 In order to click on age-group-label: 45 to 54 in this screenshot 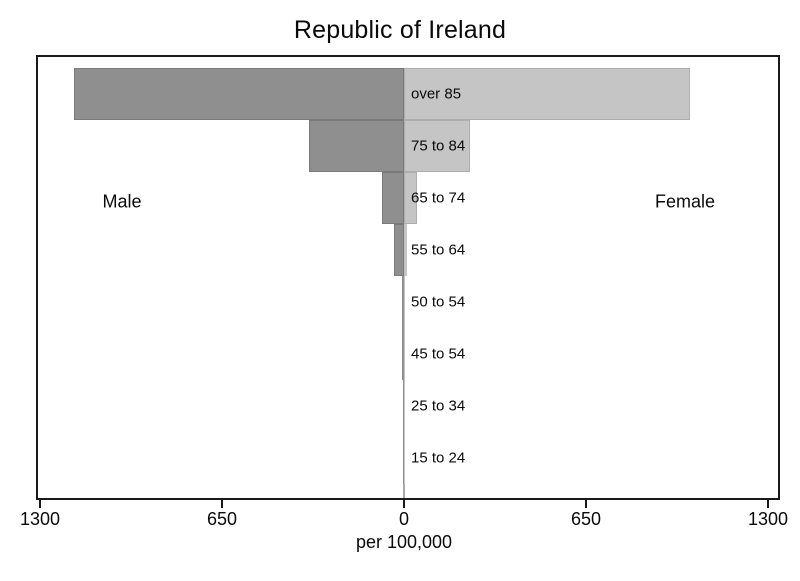, I will do `click(438, 354)`.